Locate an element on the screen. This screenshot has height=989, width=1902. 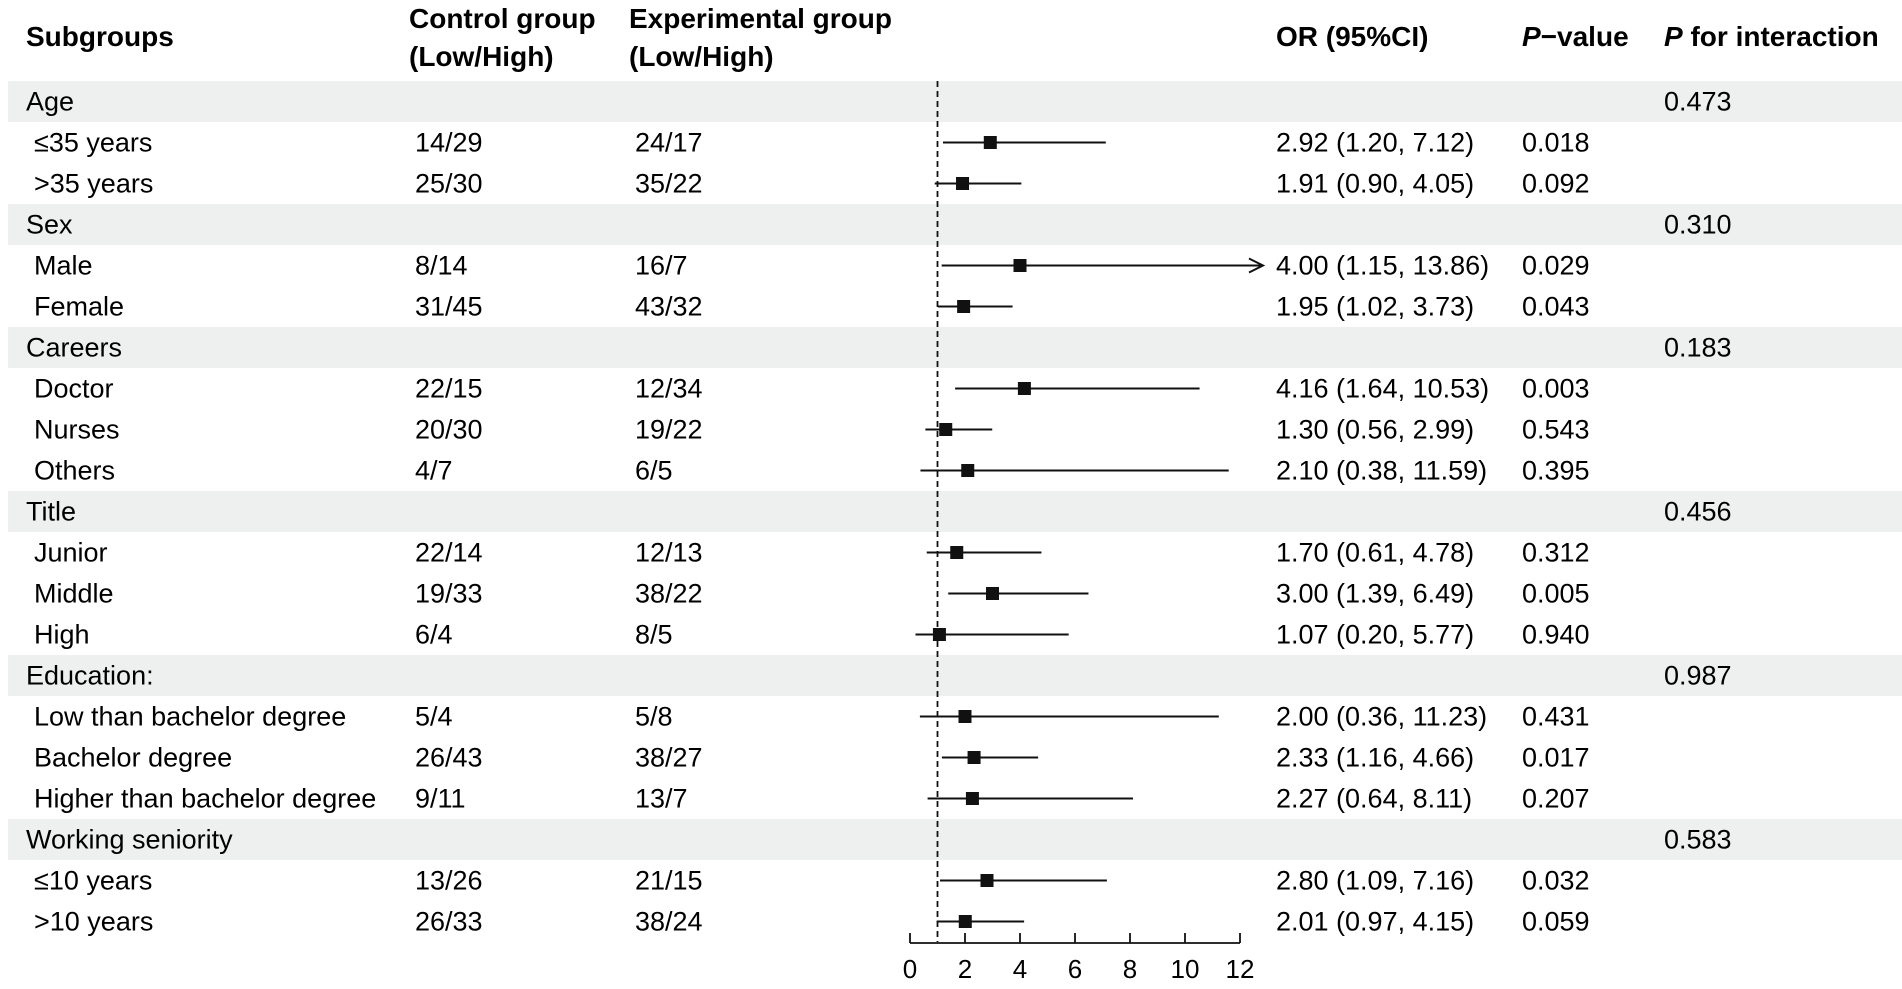
subgroup-label: >35 years is located at coordinates (93, 184).